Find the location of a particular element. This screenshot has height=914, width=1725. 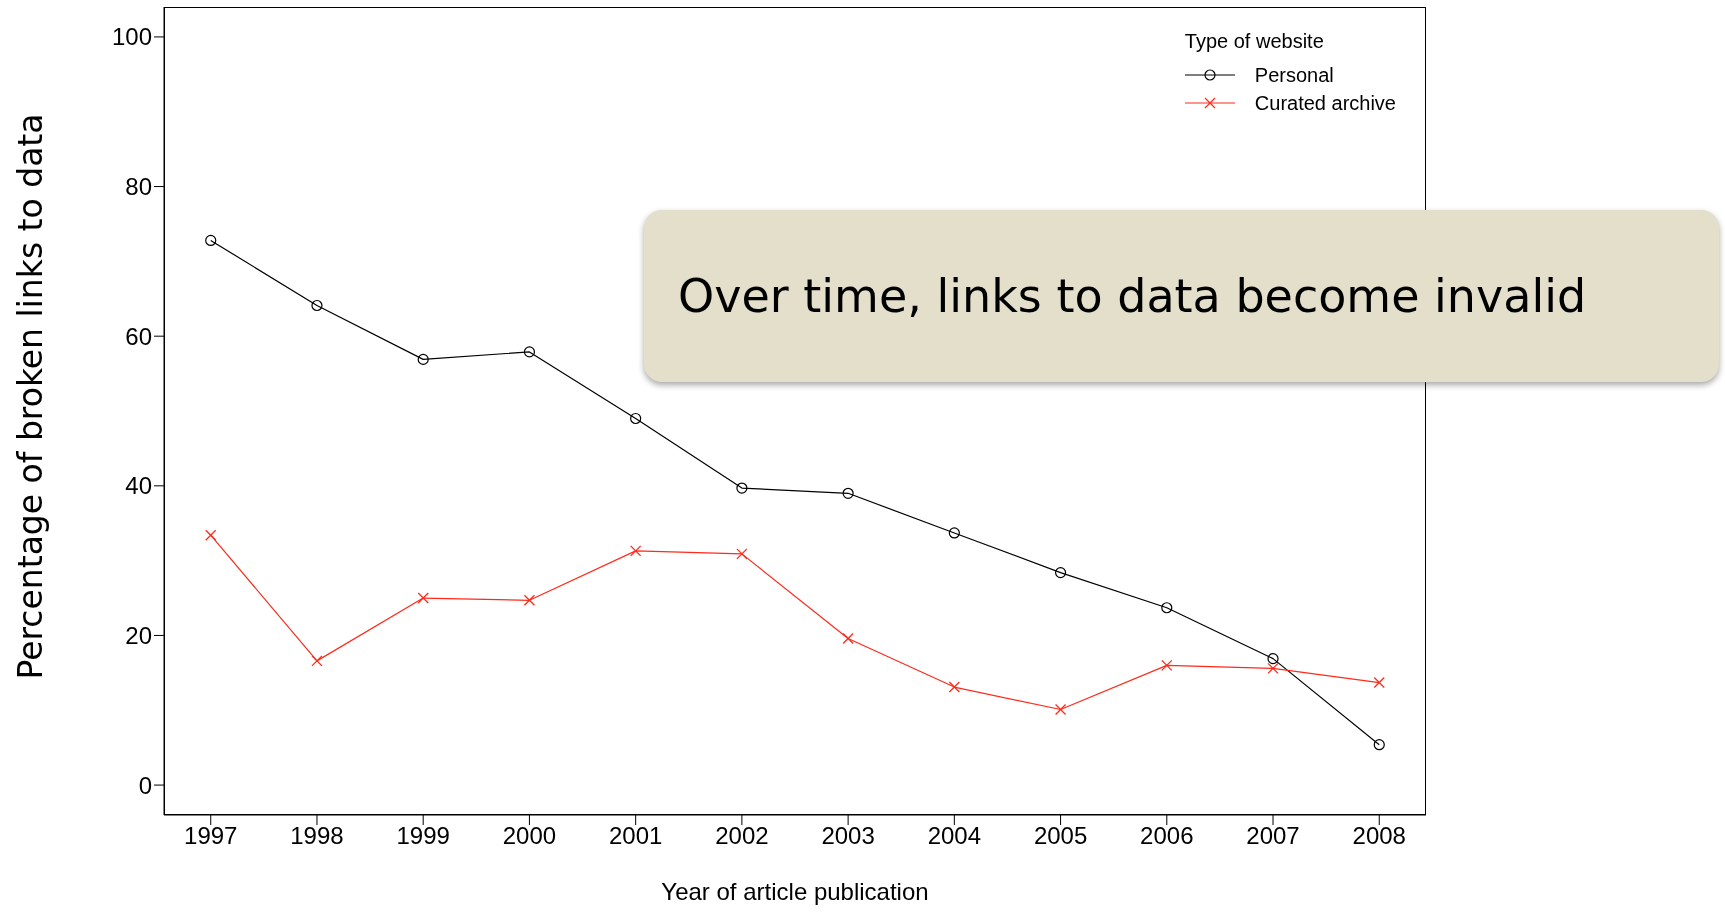

x-tick-label: 2002 is located at coordinates (742, 836).